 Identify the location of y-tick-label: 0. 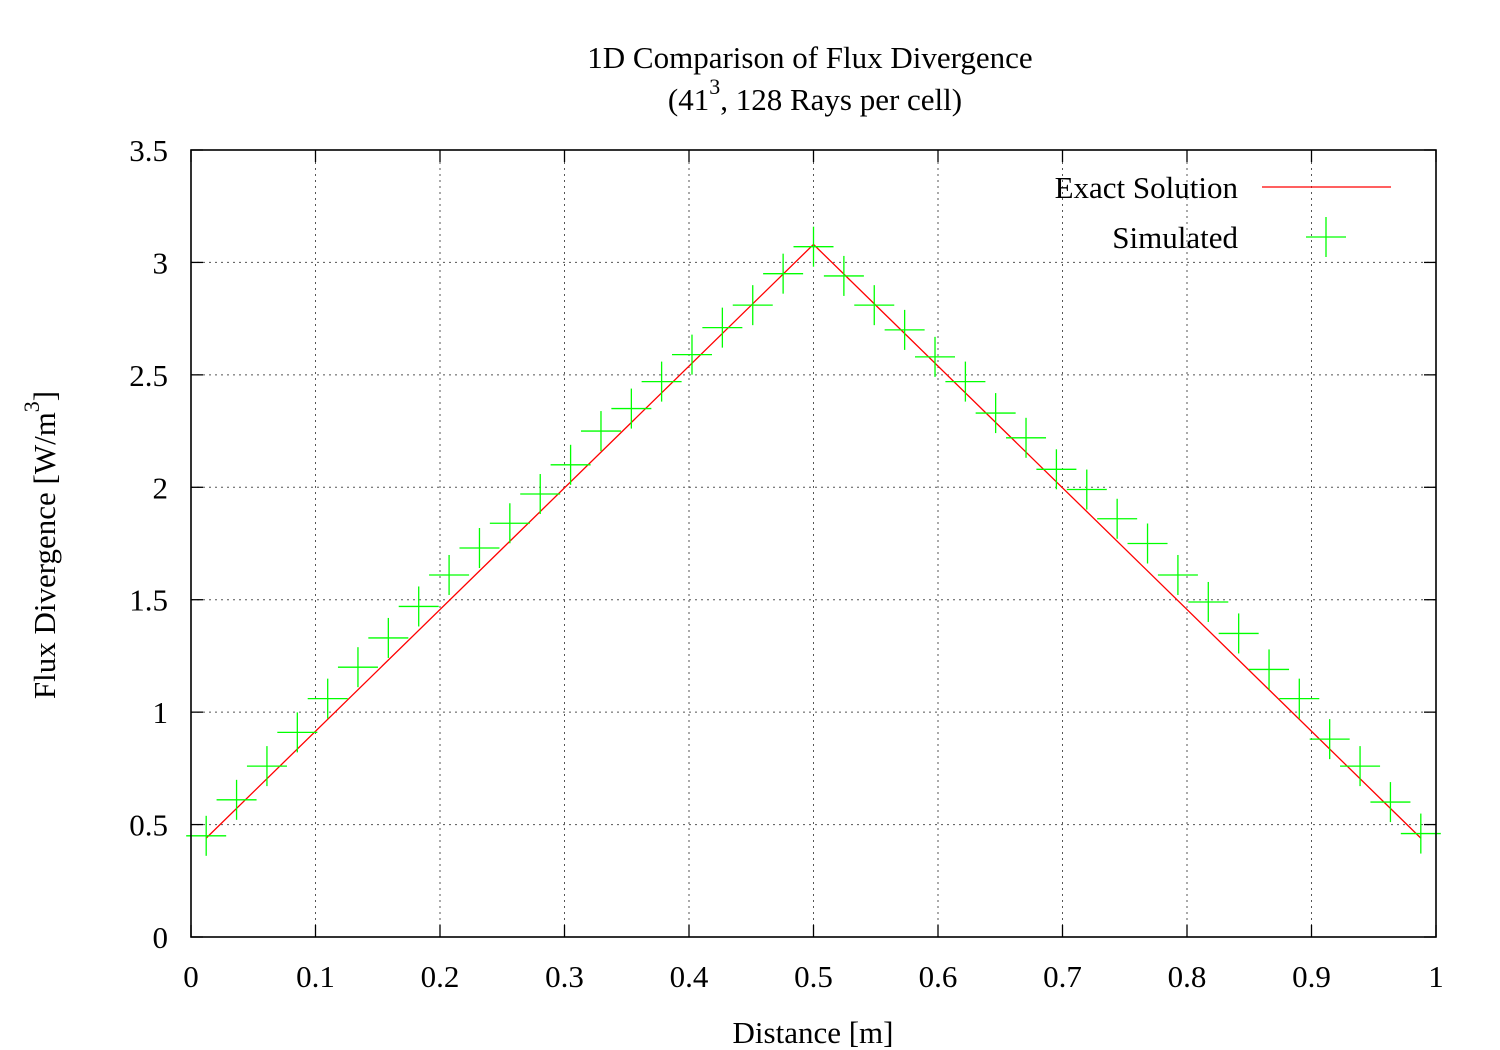
(161, 937).